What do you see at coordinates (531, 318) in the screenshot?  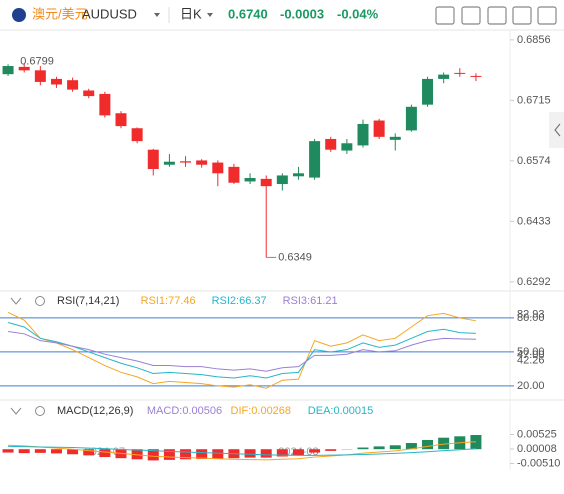 I see `y-tick-label: 80.00` at bounding box center [531, 318].